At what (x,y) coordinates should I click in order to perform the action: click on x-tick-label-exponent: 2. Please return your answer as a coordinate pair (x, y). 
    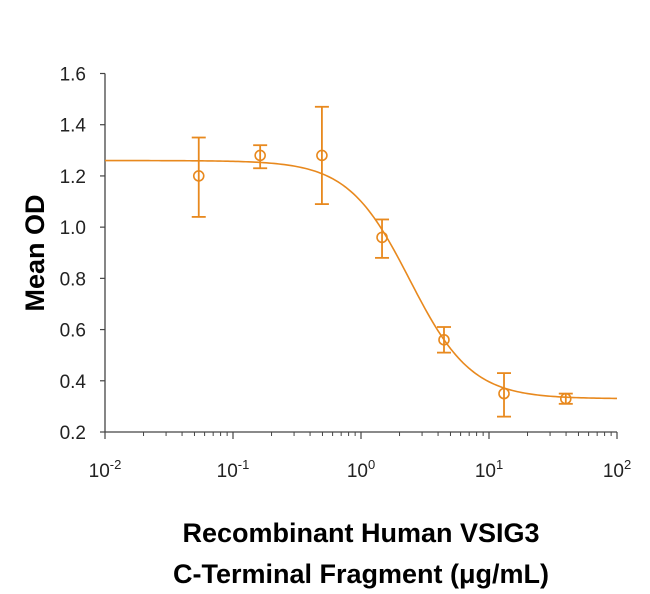
    Looking at the image, I should click on (627, 464).